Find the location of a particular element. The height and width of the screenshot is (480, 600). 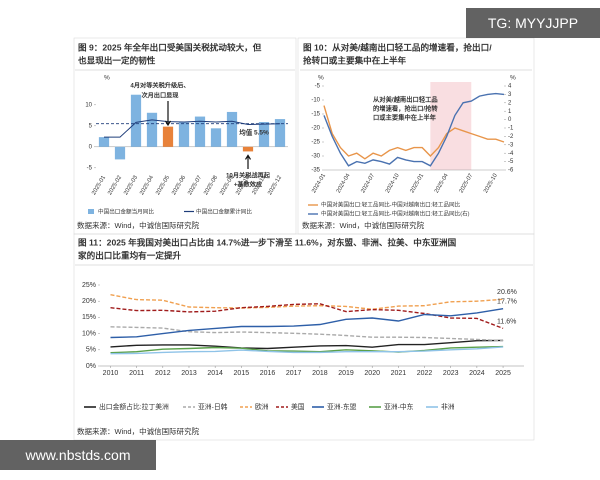

y2-tick-label: -1 is located at coordinates (511, 129).